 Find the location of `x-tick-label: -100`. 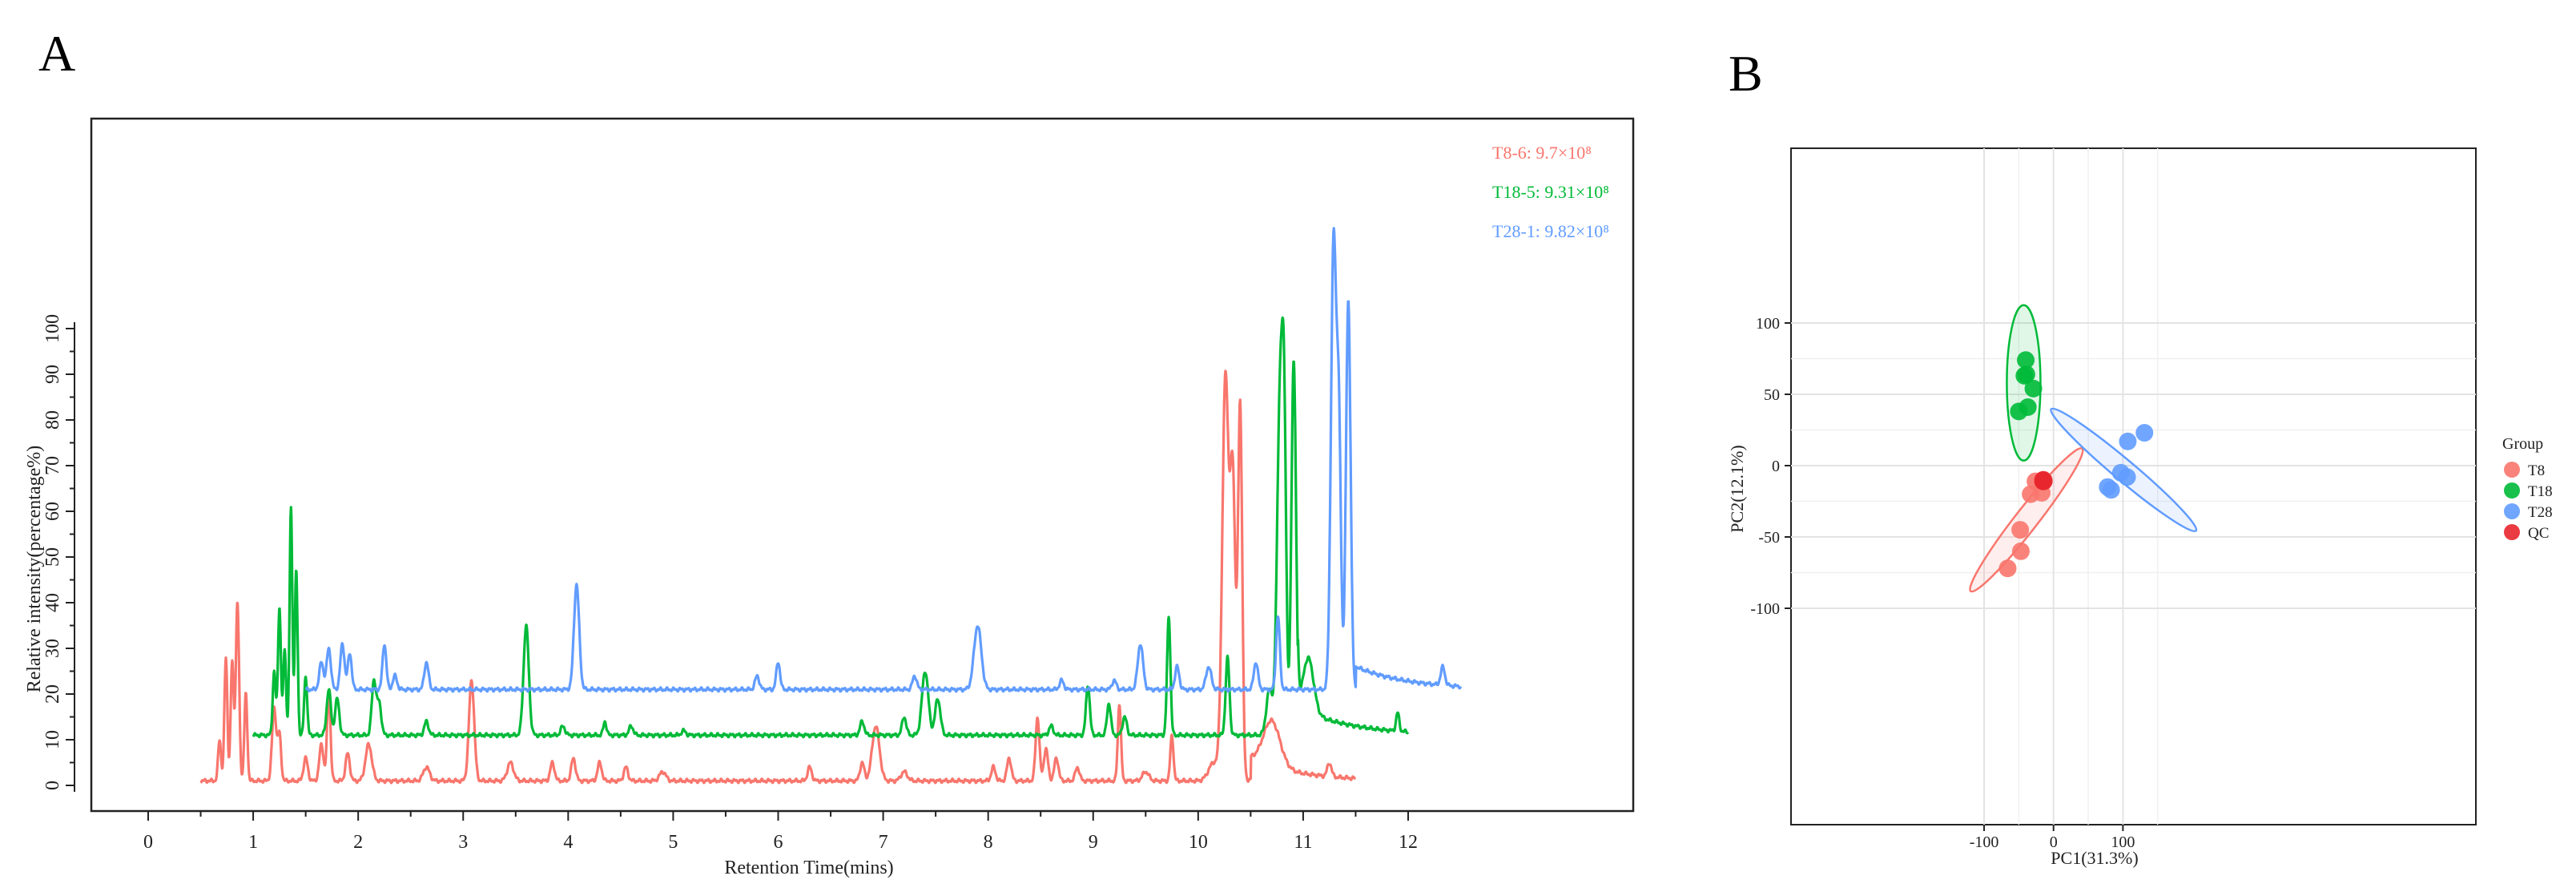

x-tick-label: -100 is located at coordinates (1984, 842).